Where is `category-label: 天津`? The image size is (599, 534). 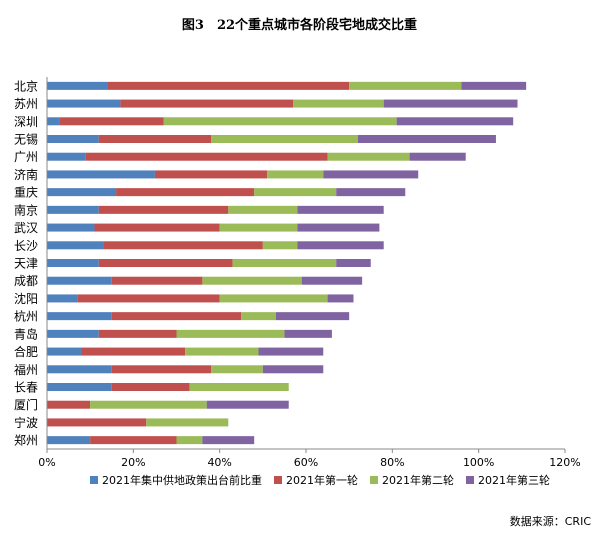 category-label: 天津 is located at coordinates (26, 264).